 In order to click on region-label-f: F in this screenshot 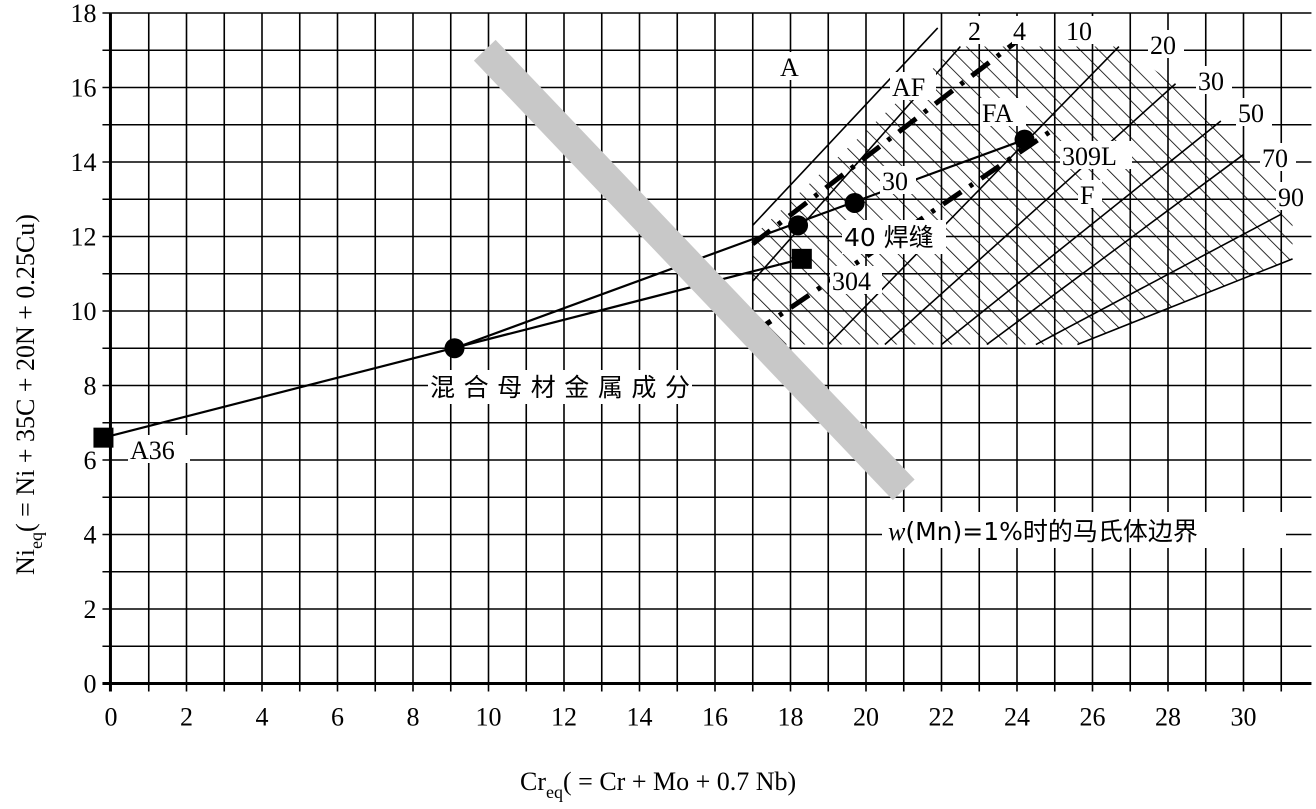, I will do `click(1087, 195)`.